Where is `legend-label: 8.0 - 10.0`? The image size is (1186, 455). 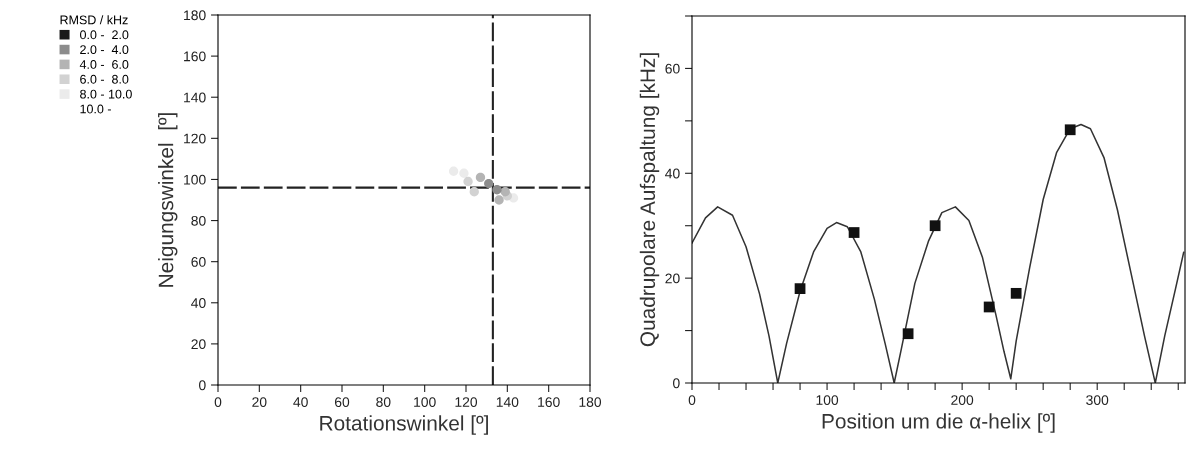 legend-label: 8.0 - 10.0 is located at coordinates (106, 94).